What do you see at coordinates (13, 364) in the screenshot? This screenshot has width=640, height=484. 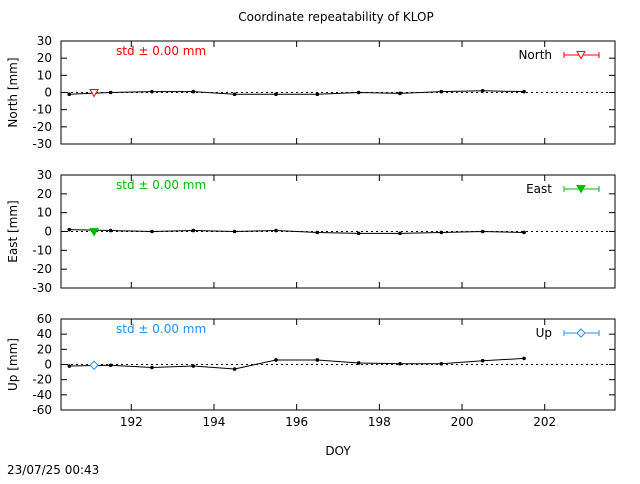 I see `y-axis-label: Up [mm]` at bounding box center [13, 364].